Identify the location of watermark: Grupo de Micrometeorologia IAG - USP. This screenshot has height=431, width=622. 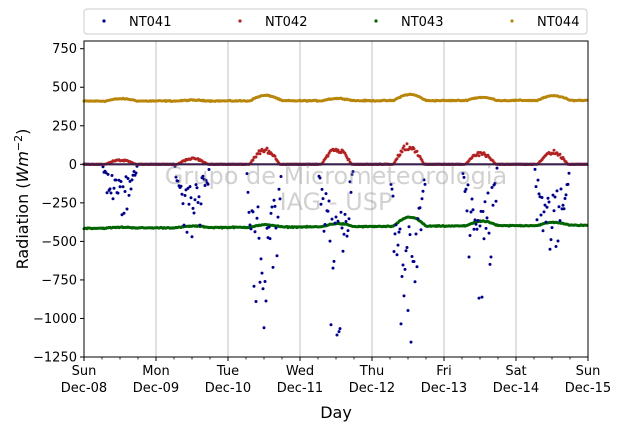
(336, 189).